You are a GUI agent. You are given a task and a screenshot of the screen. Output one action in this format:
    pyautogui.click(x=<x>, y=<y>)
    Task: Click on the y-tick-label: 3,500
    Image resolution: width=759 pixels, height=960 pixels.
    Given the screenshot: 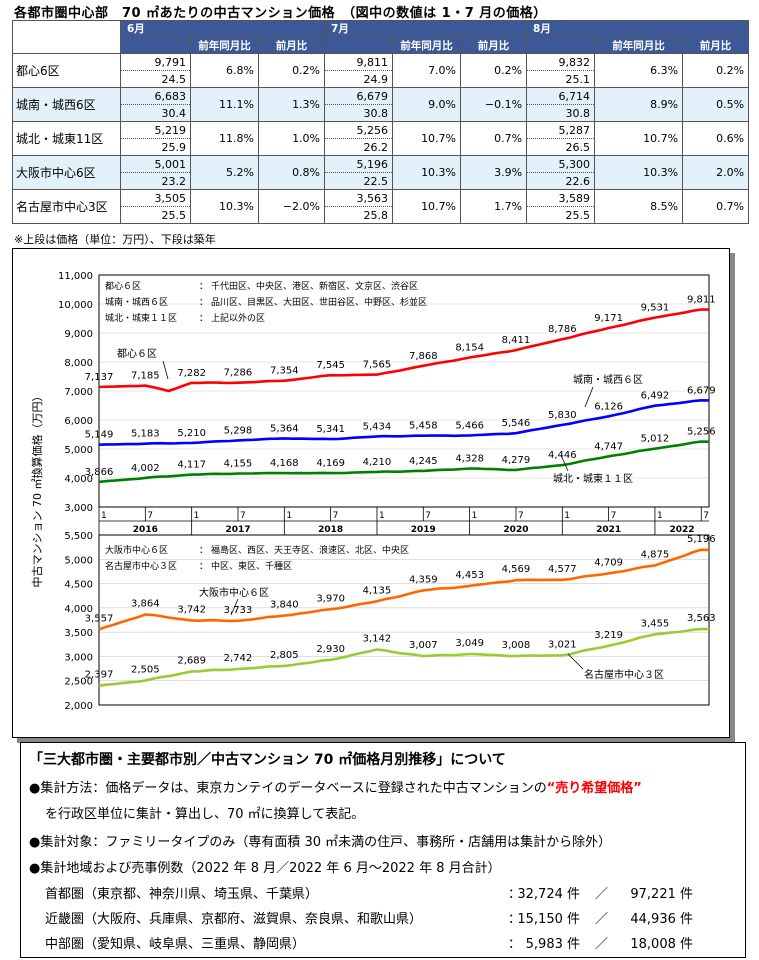 What is the action you would take?
    pyautogui.click(x=78, y=633)
    